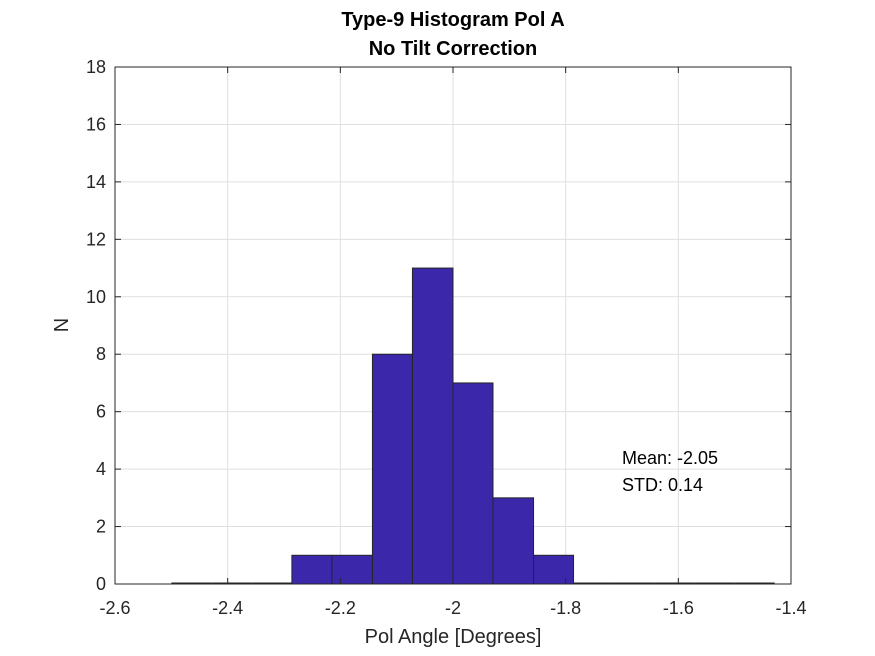  Describe the element at coordinates (96, 67) in the screenshot. I see `y-tick-label: 18` at that location.